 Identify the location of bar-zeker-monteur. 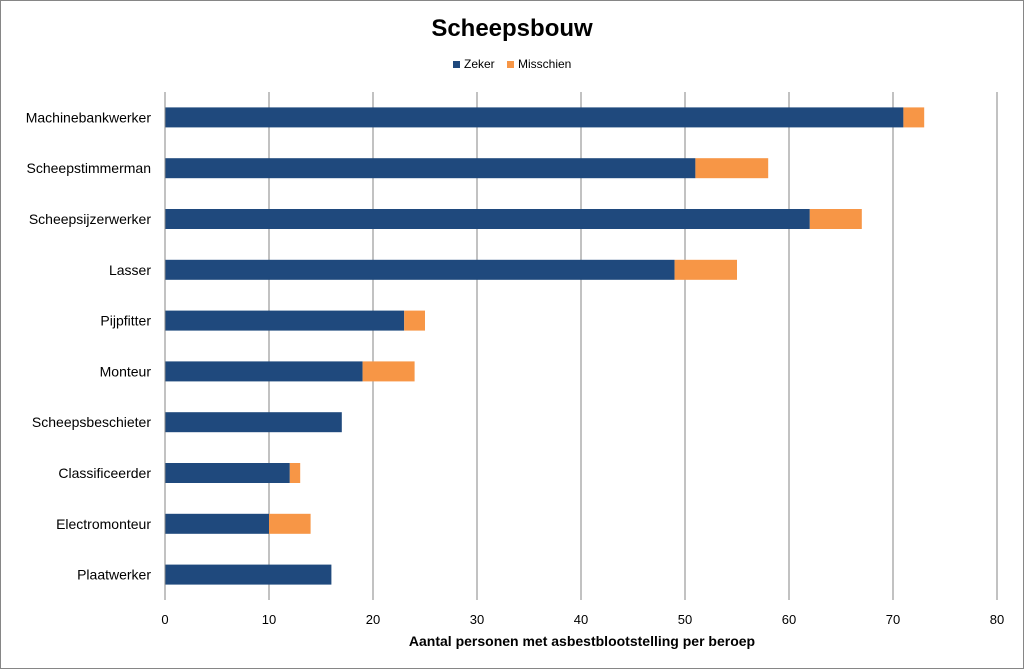
(264, 371).